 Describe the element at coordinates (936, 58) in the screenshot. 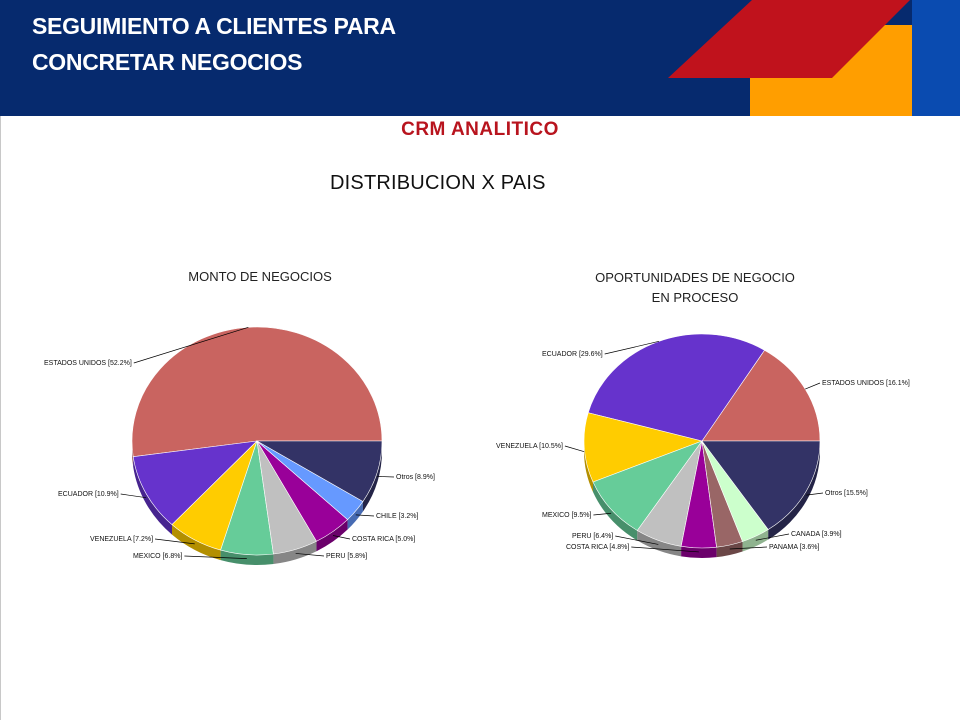

I see `header-blue-stripe` at that location.